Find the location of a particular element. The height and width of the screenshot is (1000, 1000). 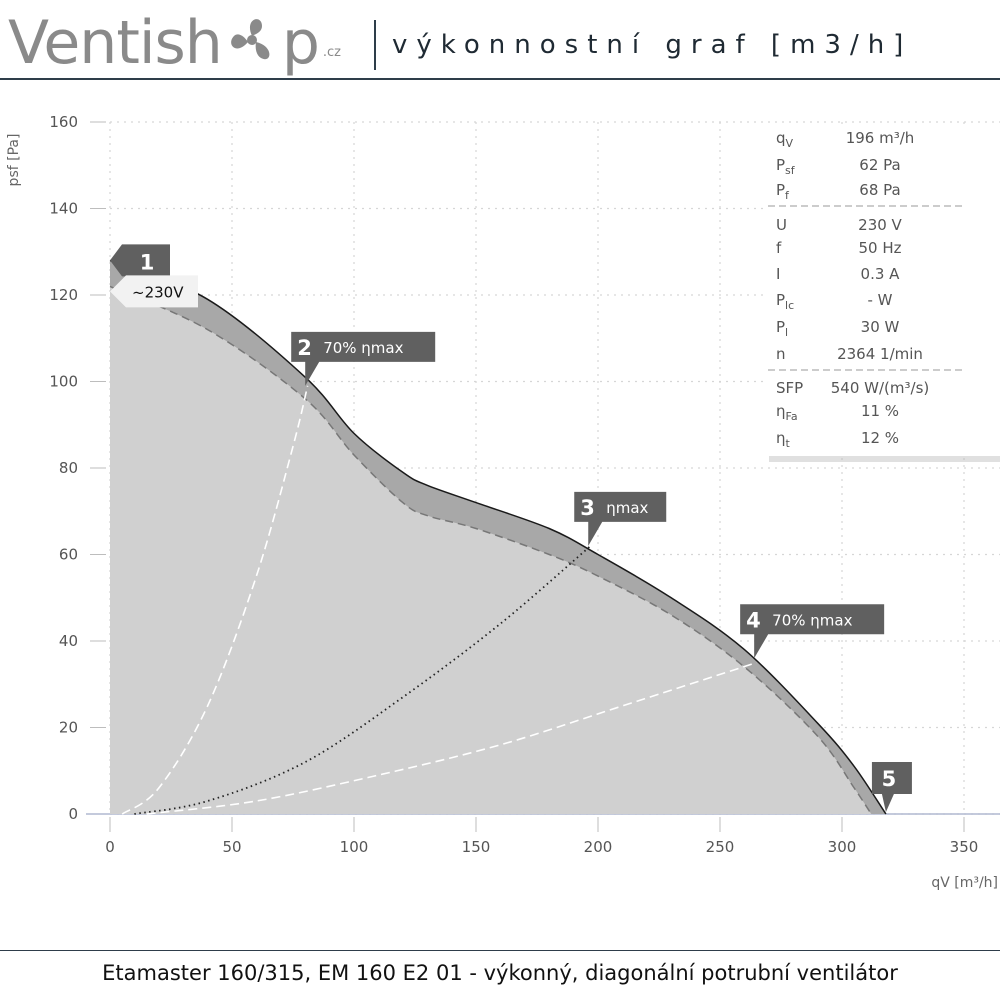

x-tick-label: 0 is located at coordinates (110, 847).